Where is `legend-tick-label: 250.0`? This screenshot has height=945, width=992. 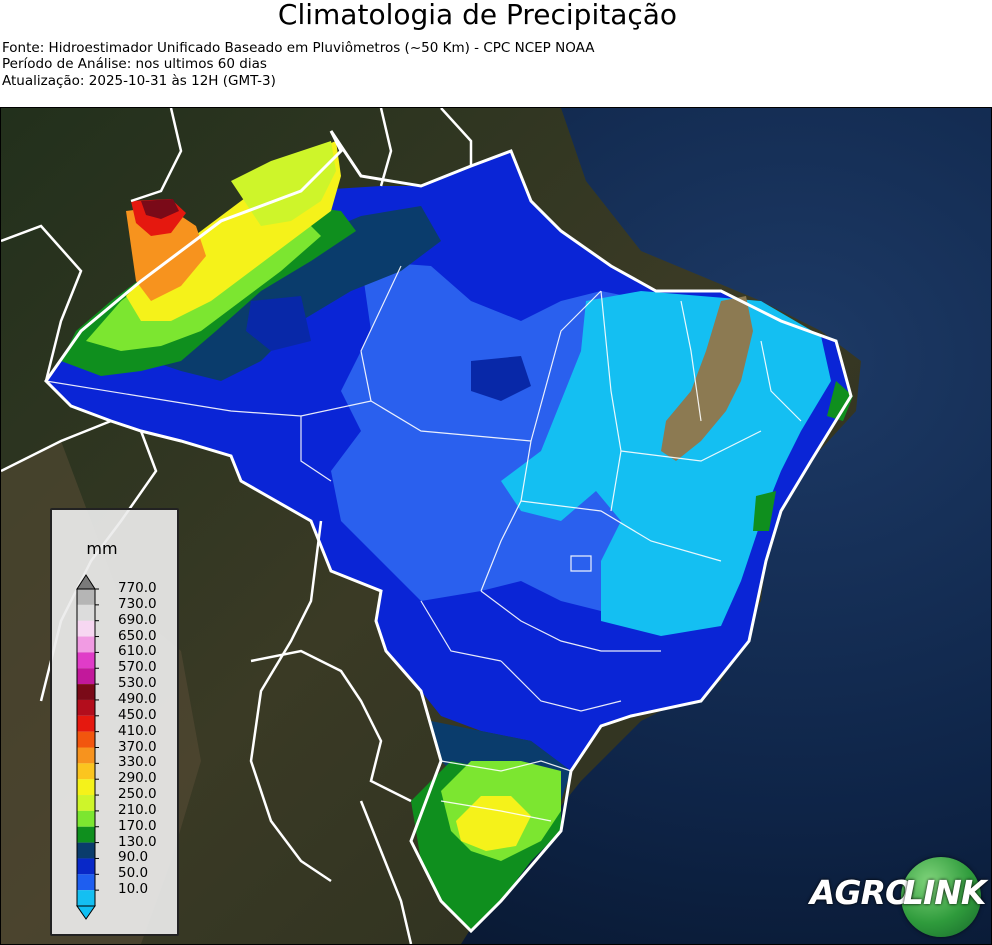
legend-tick-label: 250.0 is located at coordinates (137, 794).